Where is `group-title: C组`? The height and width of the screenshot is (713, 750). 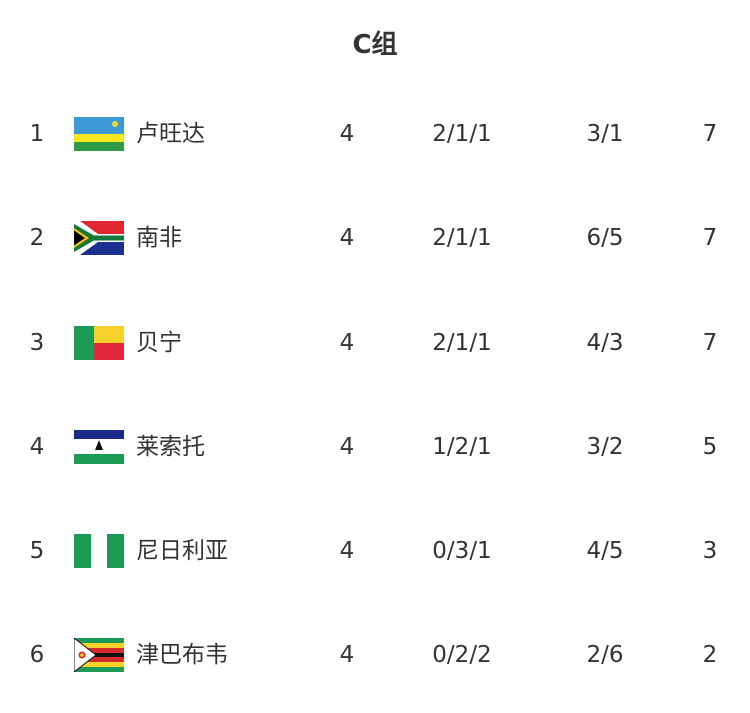 group-title: C组 is located at coordinates (375, 45).